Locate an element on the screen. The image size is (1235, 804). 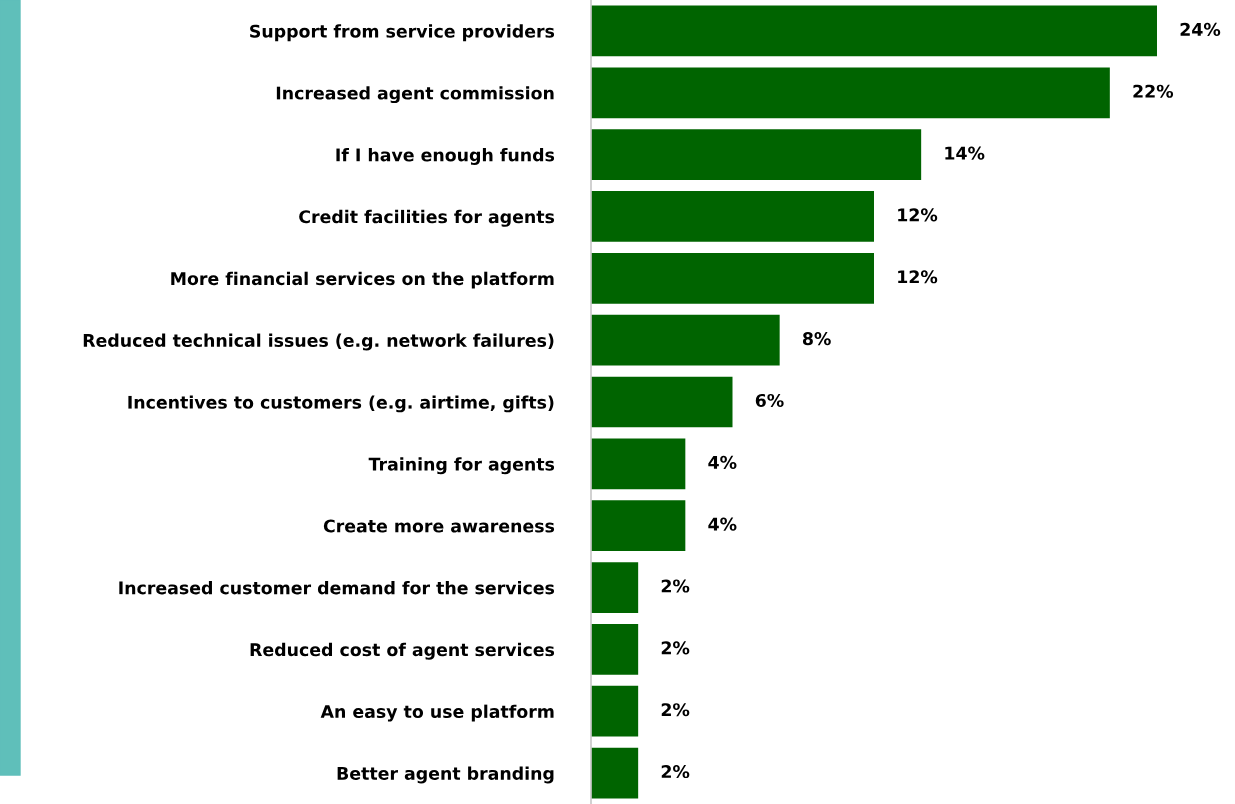
y-tick-label: Credit facilities for agents is located at coordinates (427, 218).